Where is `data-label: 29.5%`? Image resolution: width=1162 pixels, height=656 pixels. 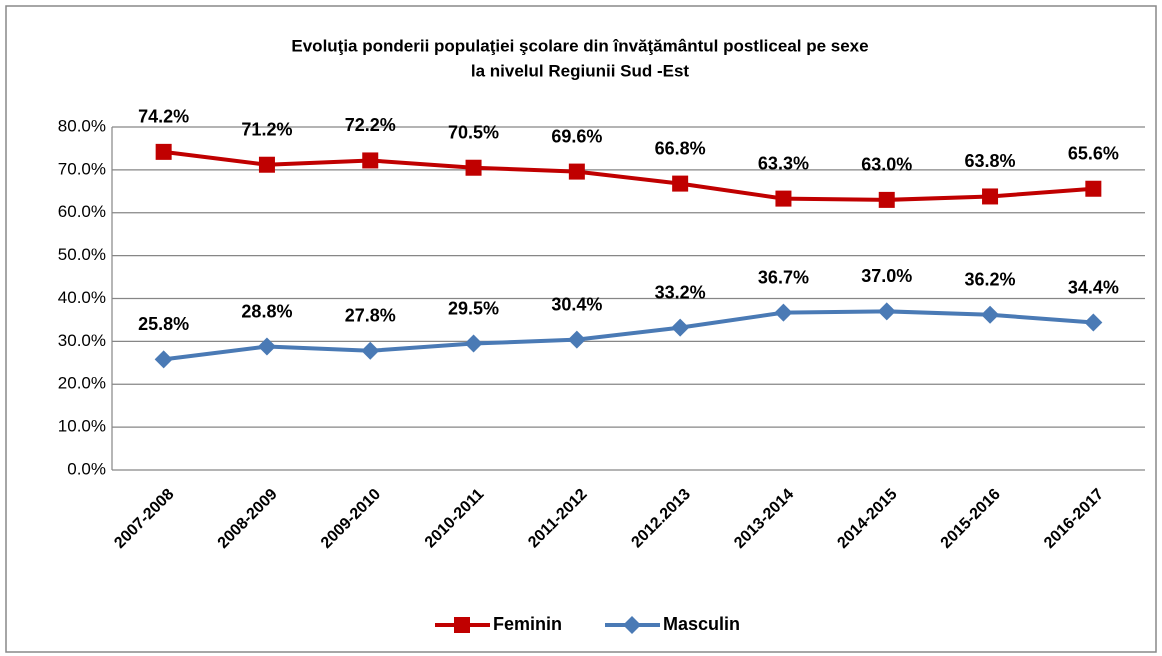 data-label: 29.5% is located at coordinates (473, 308).